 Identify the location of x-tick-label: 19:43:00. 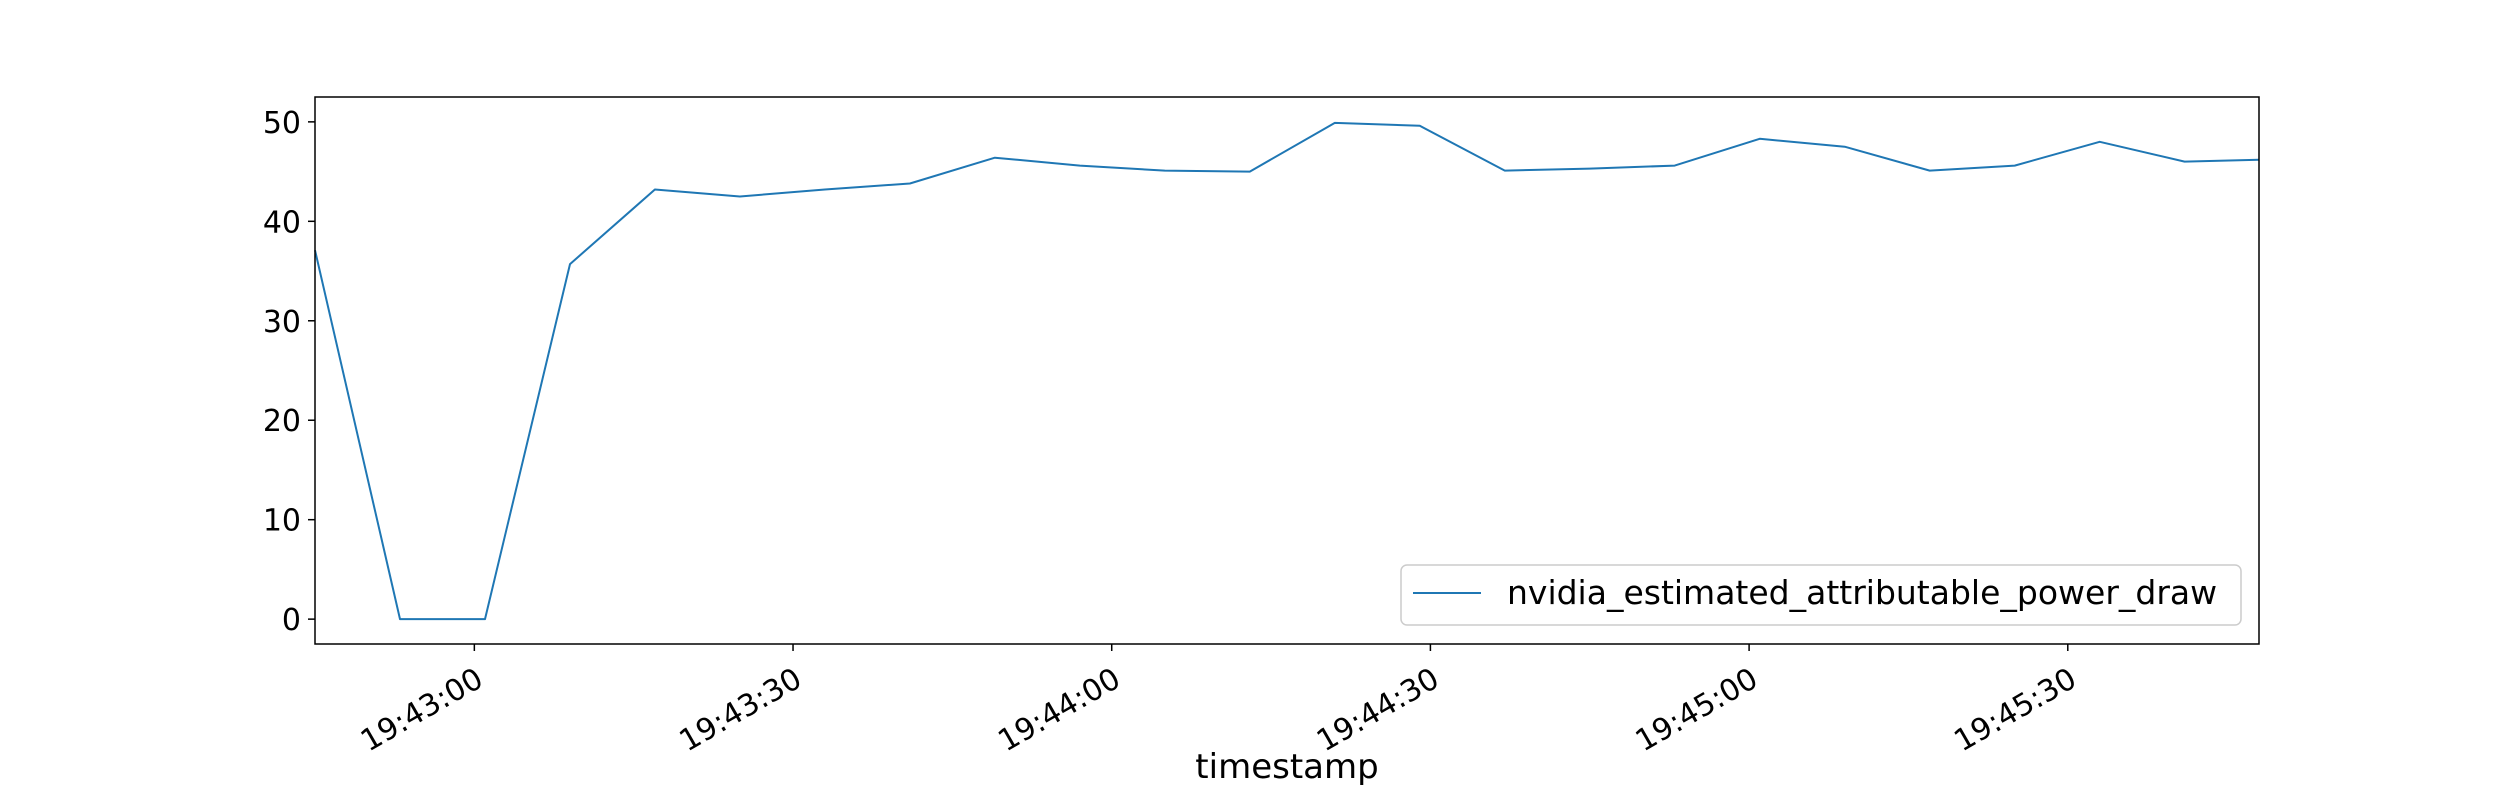
(422, 710).